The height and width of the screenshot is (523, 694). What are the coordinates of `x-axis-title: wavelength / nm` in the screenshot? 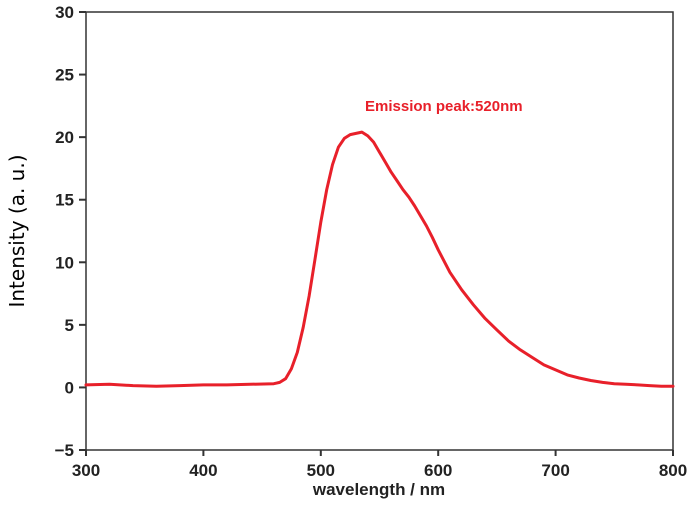 It's located at (378, 489).